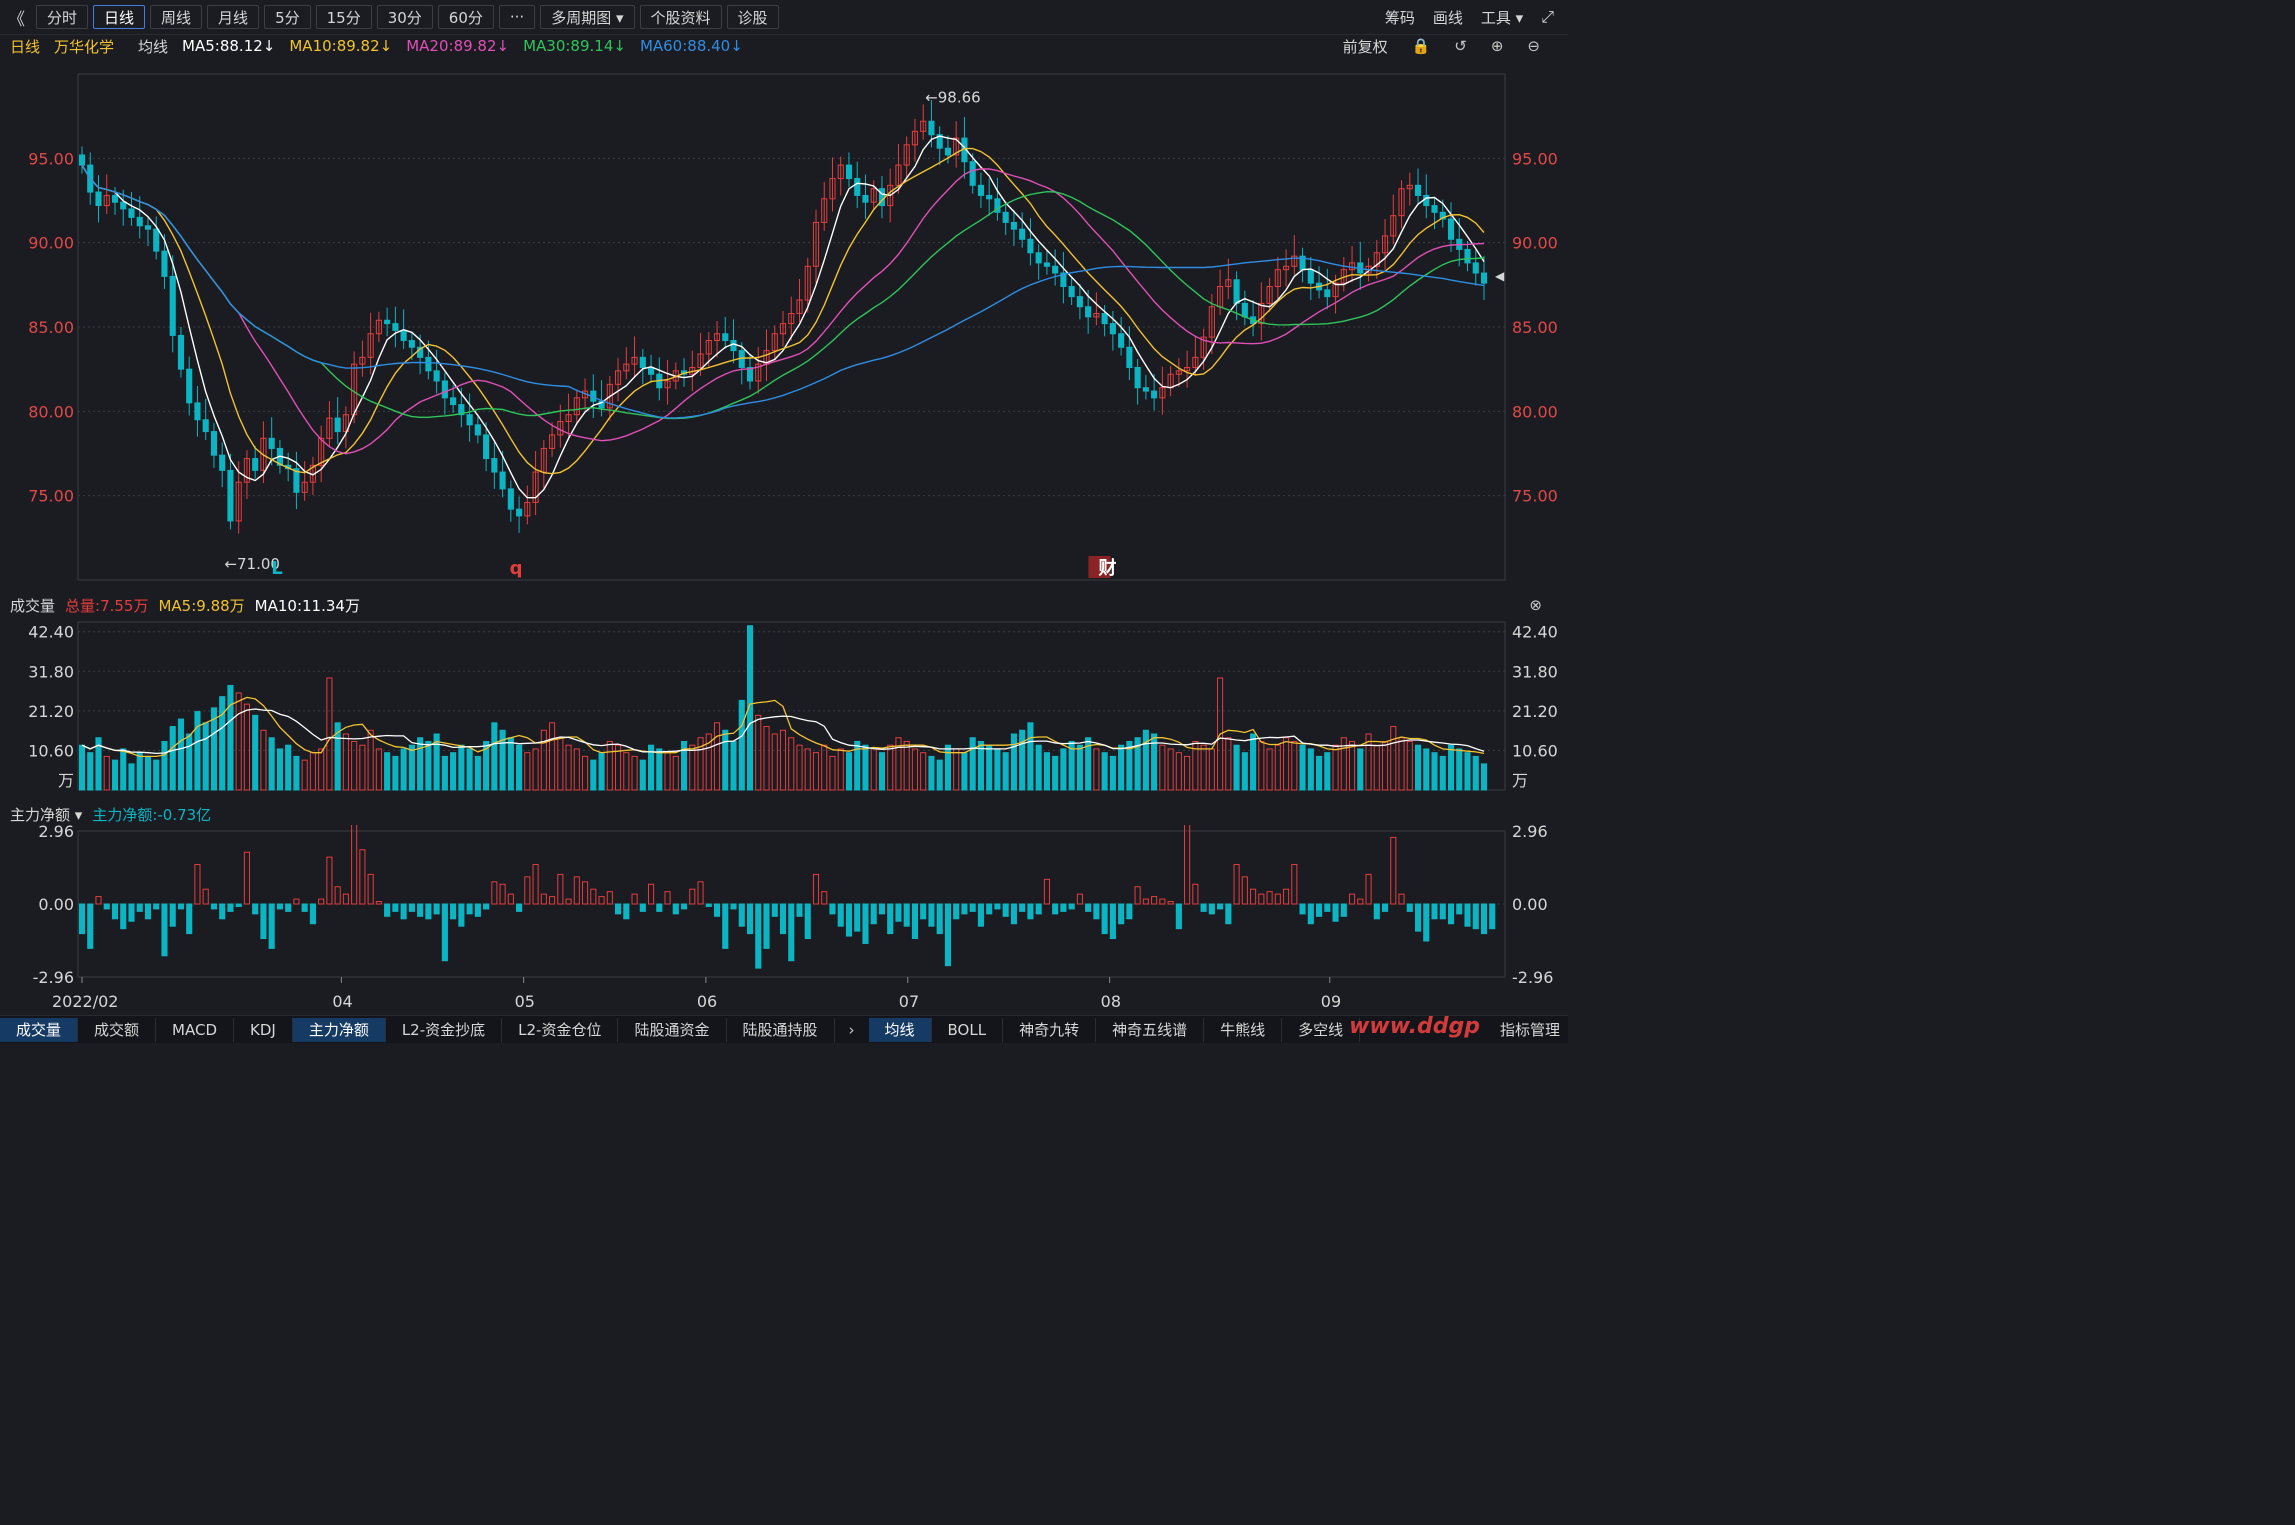 This screenshot has width=2295, height=1525. I want to click on event-marker: L, so click(276, 568).